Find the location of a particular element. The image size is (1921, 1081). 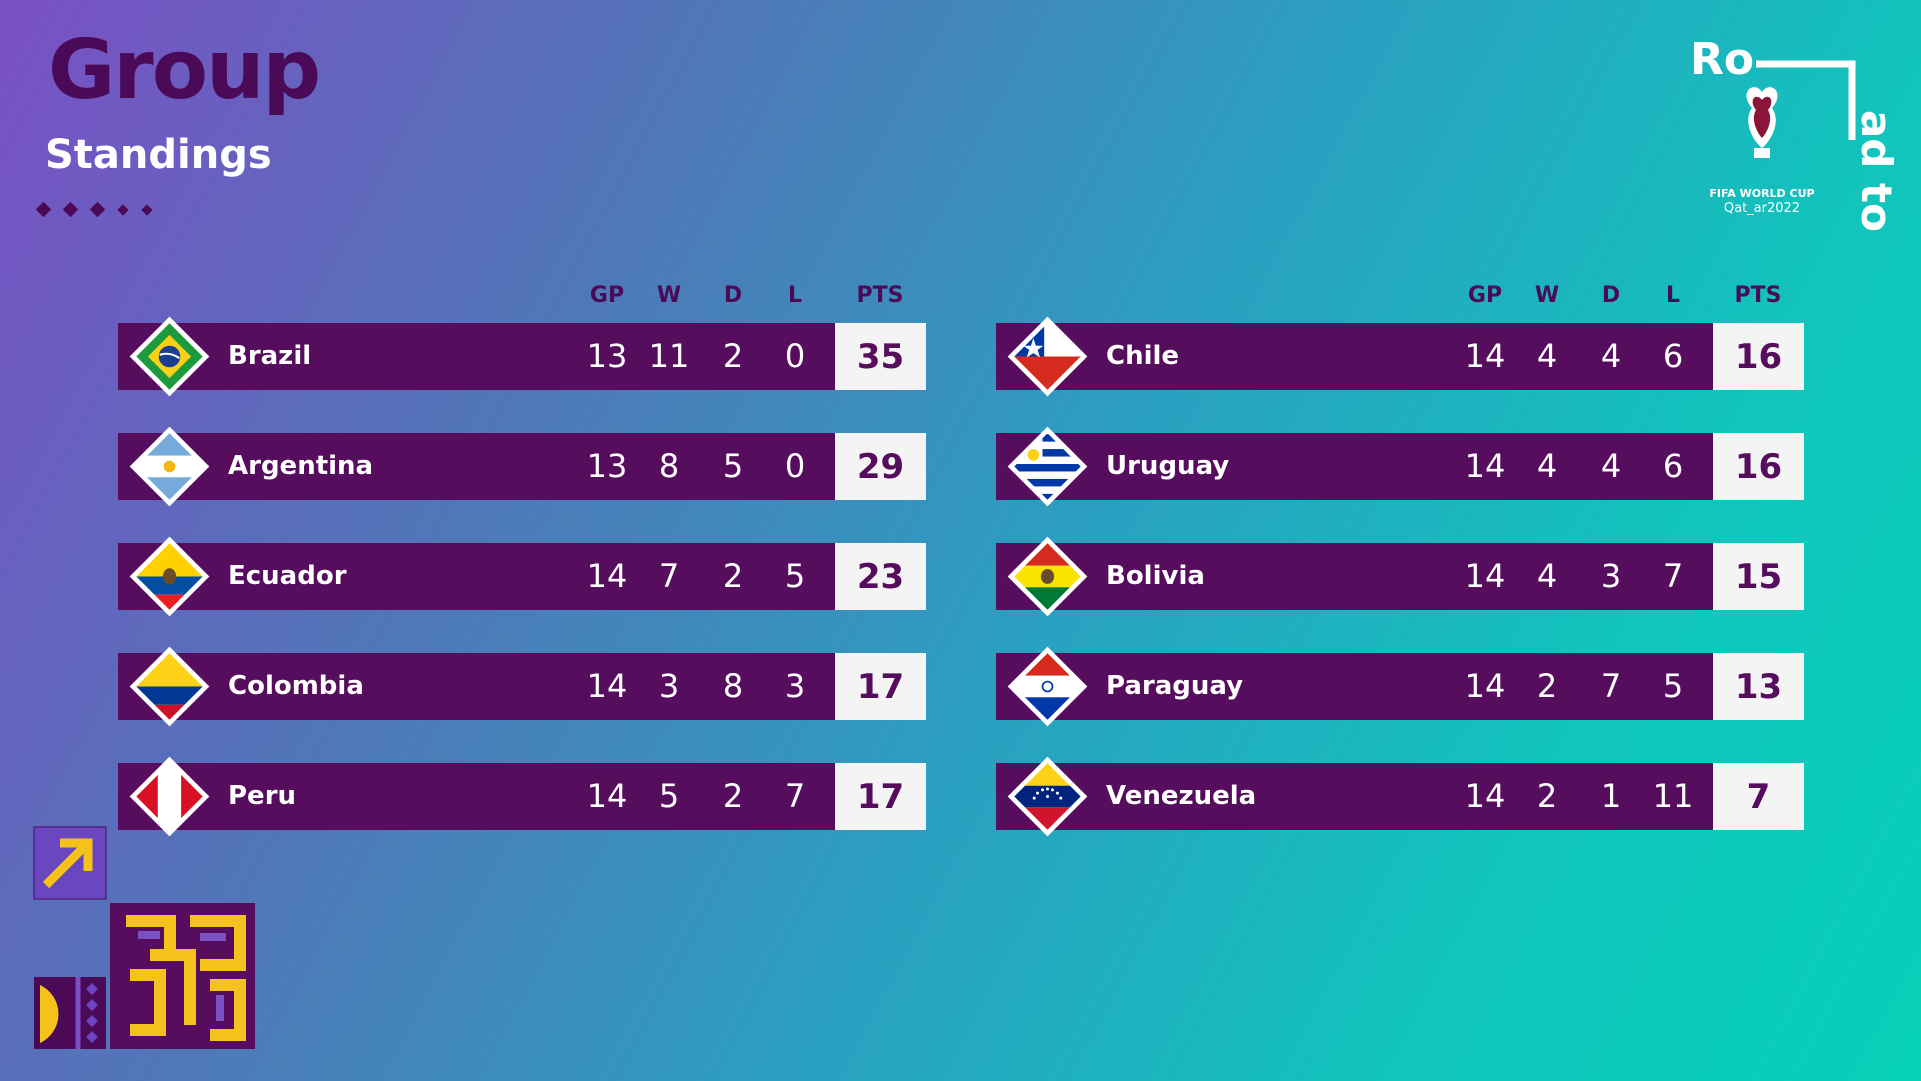

d-value: 5 is located at coordinates (733, 466).